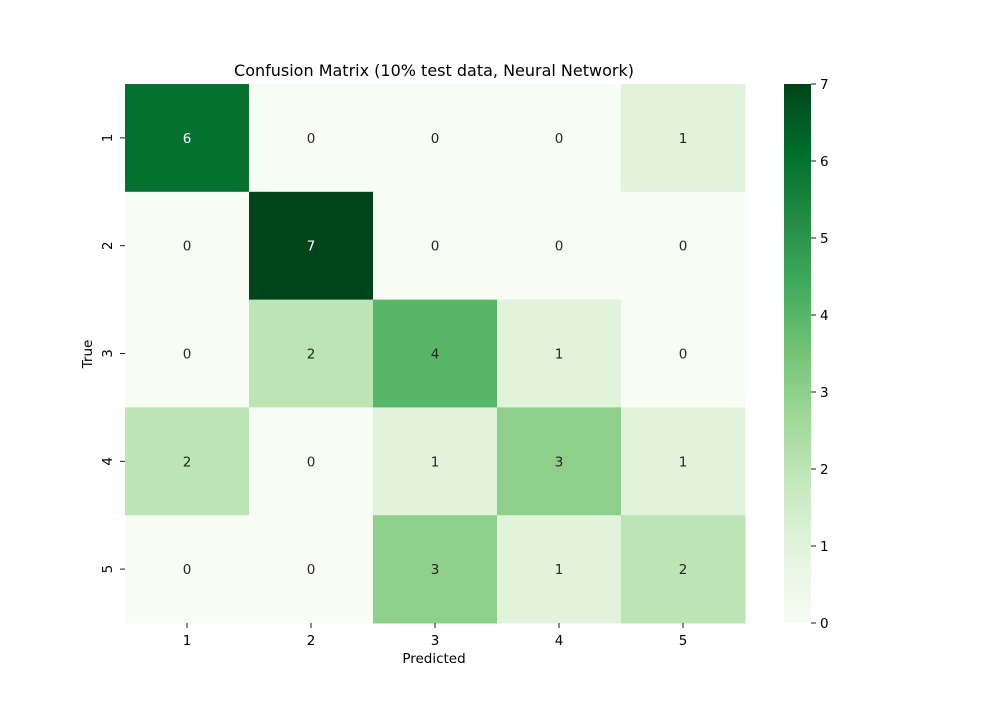 This screenshot has width=1000, height=704. I want to click on x-tick-label: 1, so click(187, 641).